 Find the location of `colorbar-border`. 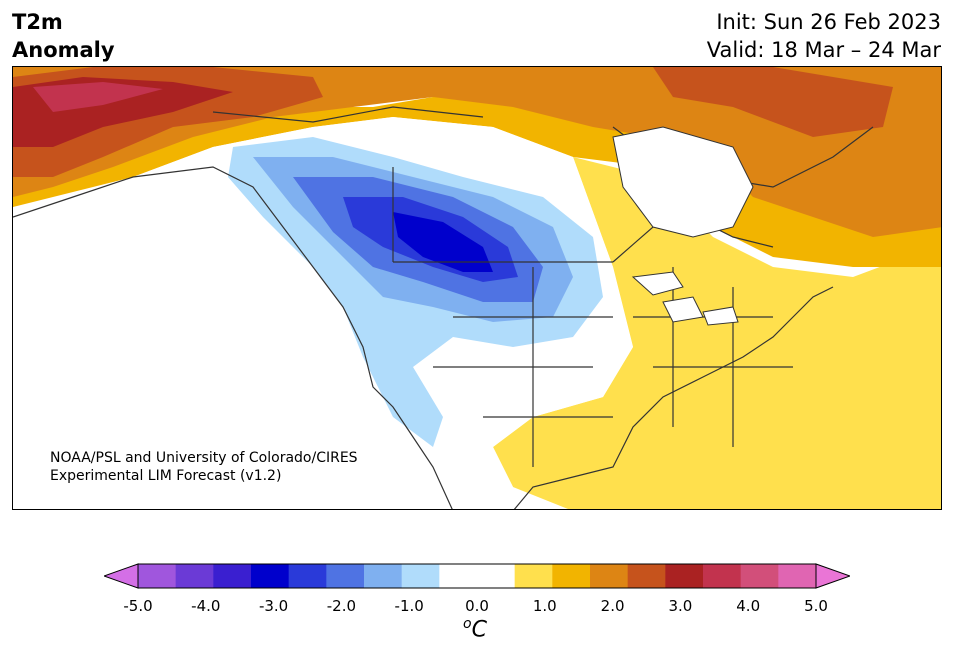

colorbar-border is located at coordinates (477, 576).